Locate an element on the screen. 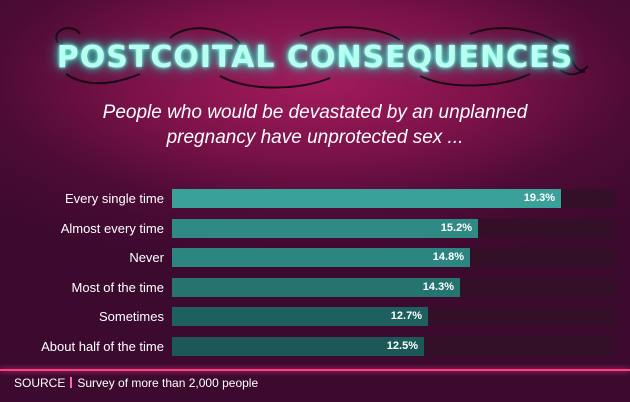 This screenshot has width=630, height=402. category-label: Most of the time is located at coordinates (117, 287).